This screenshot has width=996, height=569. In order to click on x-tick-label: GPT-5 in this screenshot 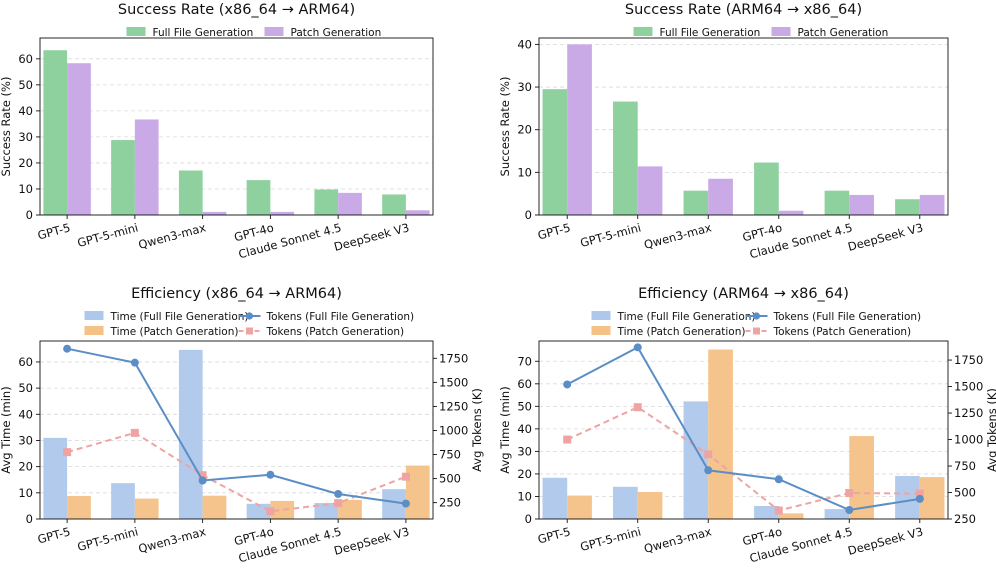, I will do `click(54, 535)`.